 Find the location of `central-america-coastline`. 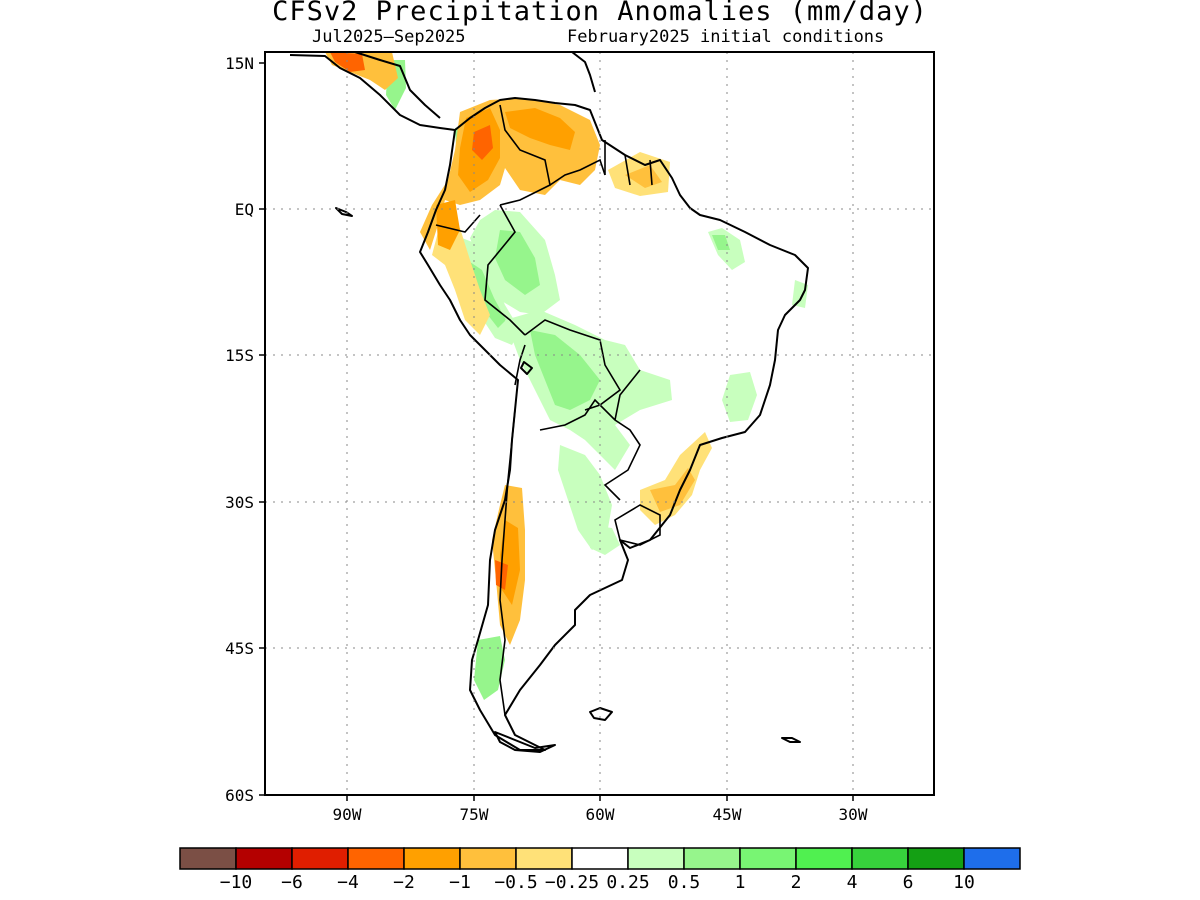

central-america-coastline is located at coordinates (372, 92).